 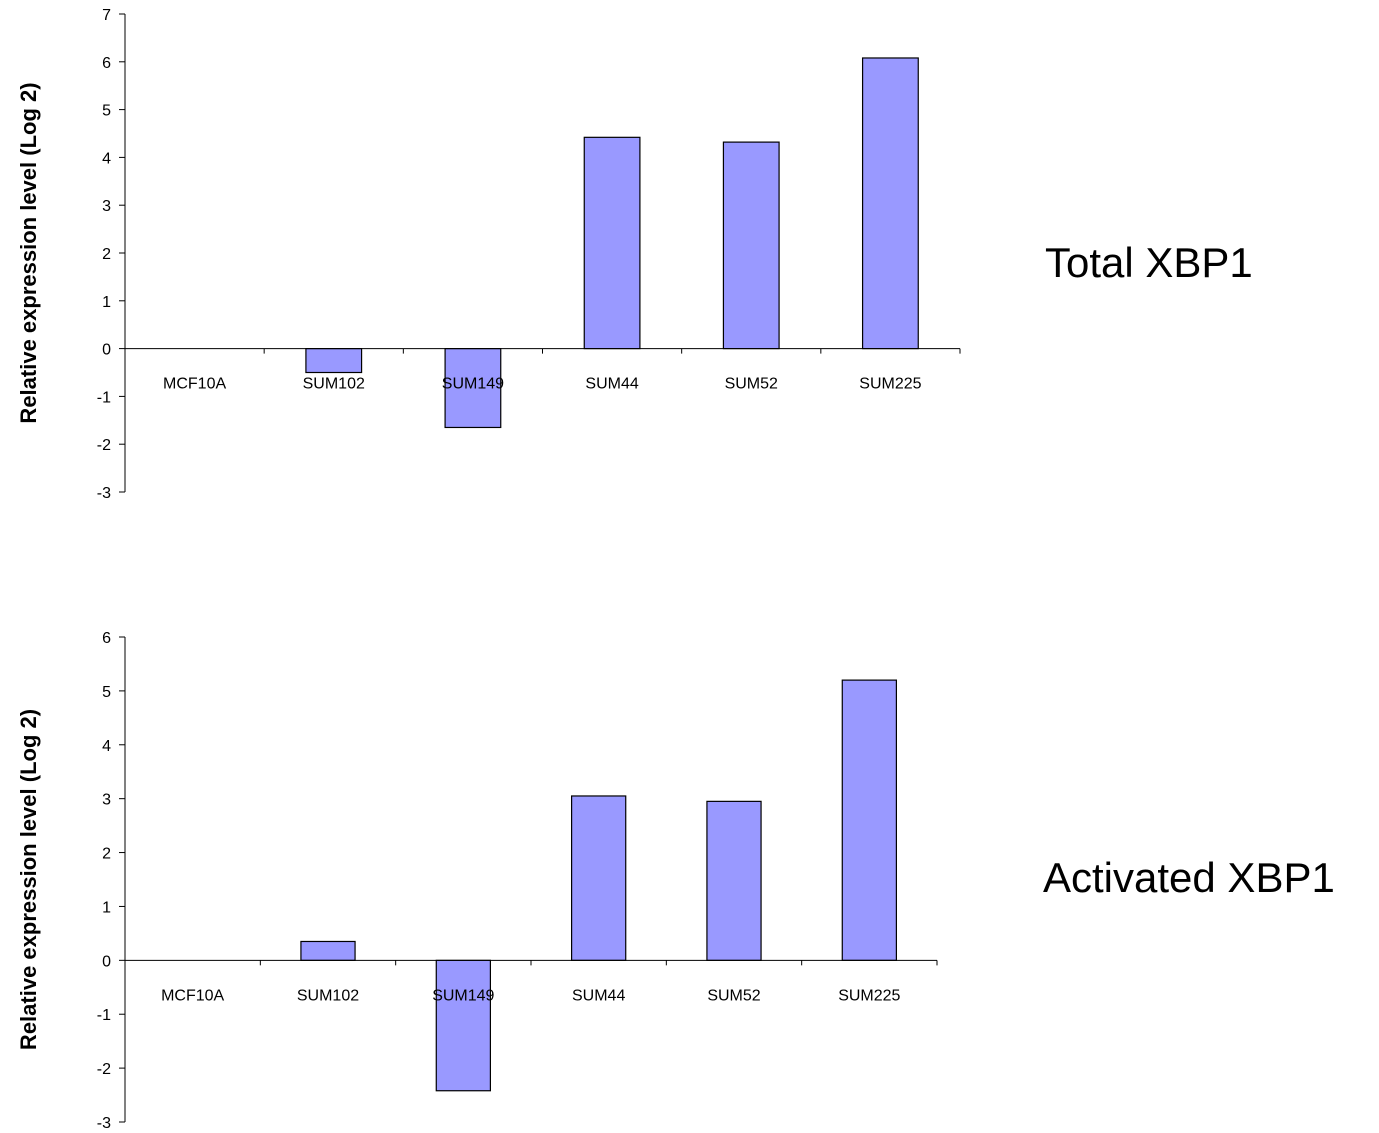 I want to click on panel-label: Total XBP1, so click(x=1149, y=262).